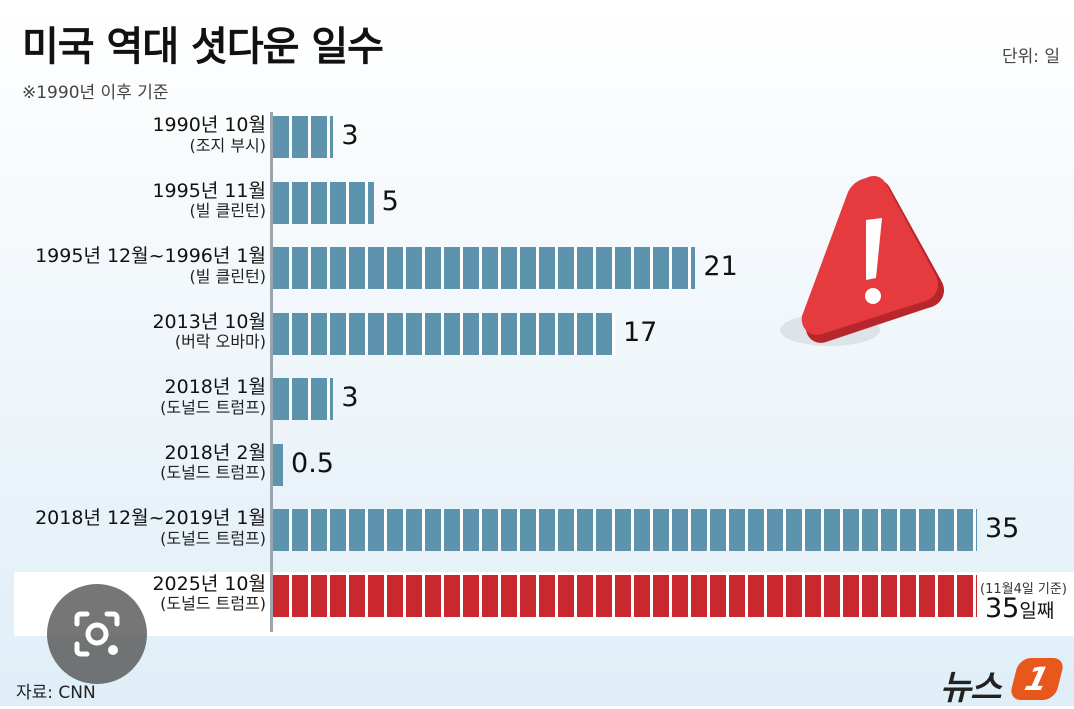 The width and height of the screenshot is (1074, 709). I want to click on period-label: 2018년 1월, so click(215, 387).